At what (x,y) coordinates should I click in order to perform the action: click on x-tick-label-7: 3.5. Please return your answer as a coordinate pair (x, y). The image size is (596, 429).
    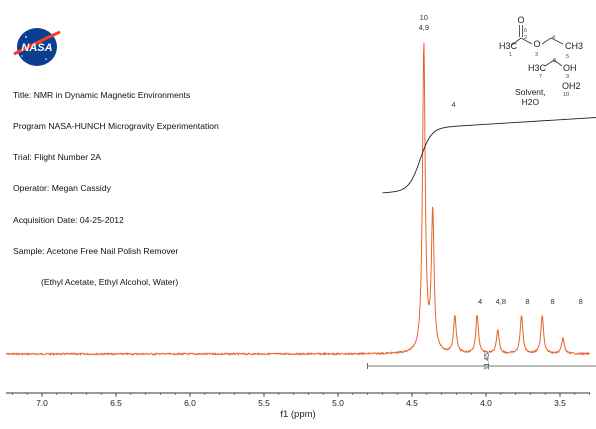
    Looking at the image, I should click on (560, 403).